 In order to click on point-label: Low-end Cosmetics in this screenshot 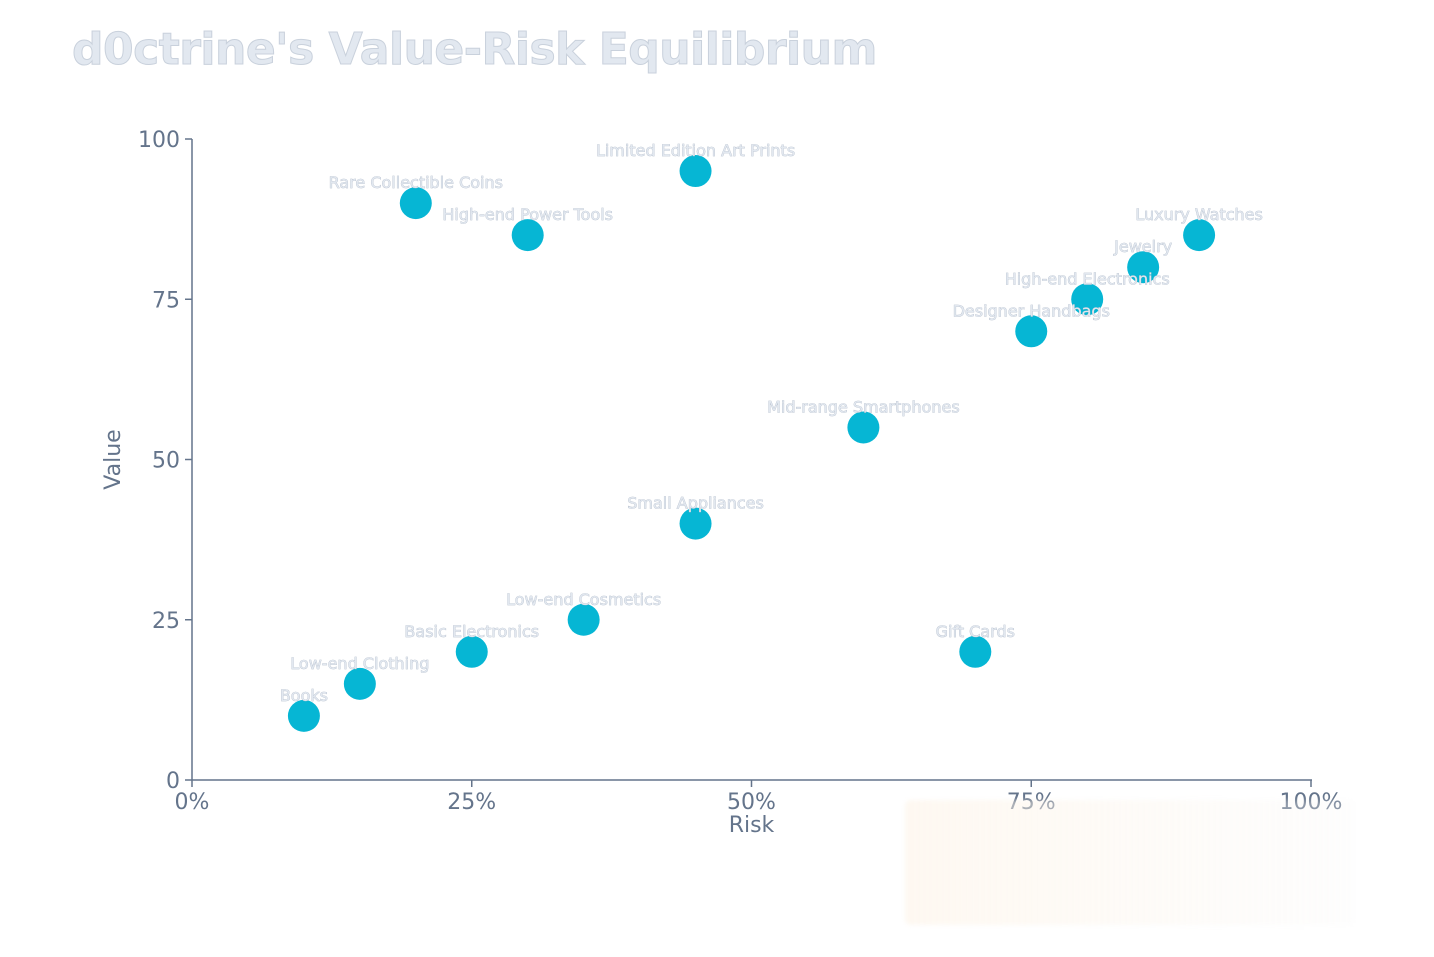, I will do `click(583, 599)`.